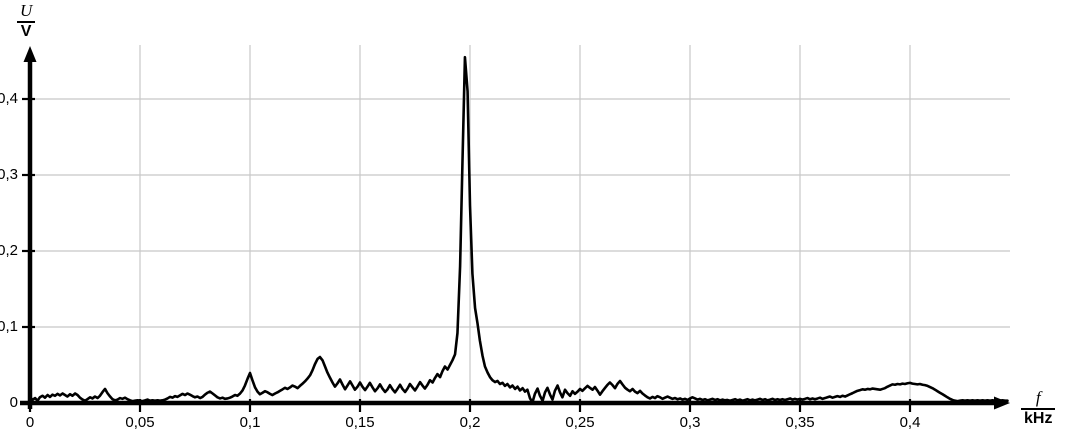 Image resolution: width=1070 pixels, height=431 pixels. What do you see at coordinates (1002, 403) in the screenshot?
I see `x-axis-arrow-icon` at bounding box center [1002, 403].